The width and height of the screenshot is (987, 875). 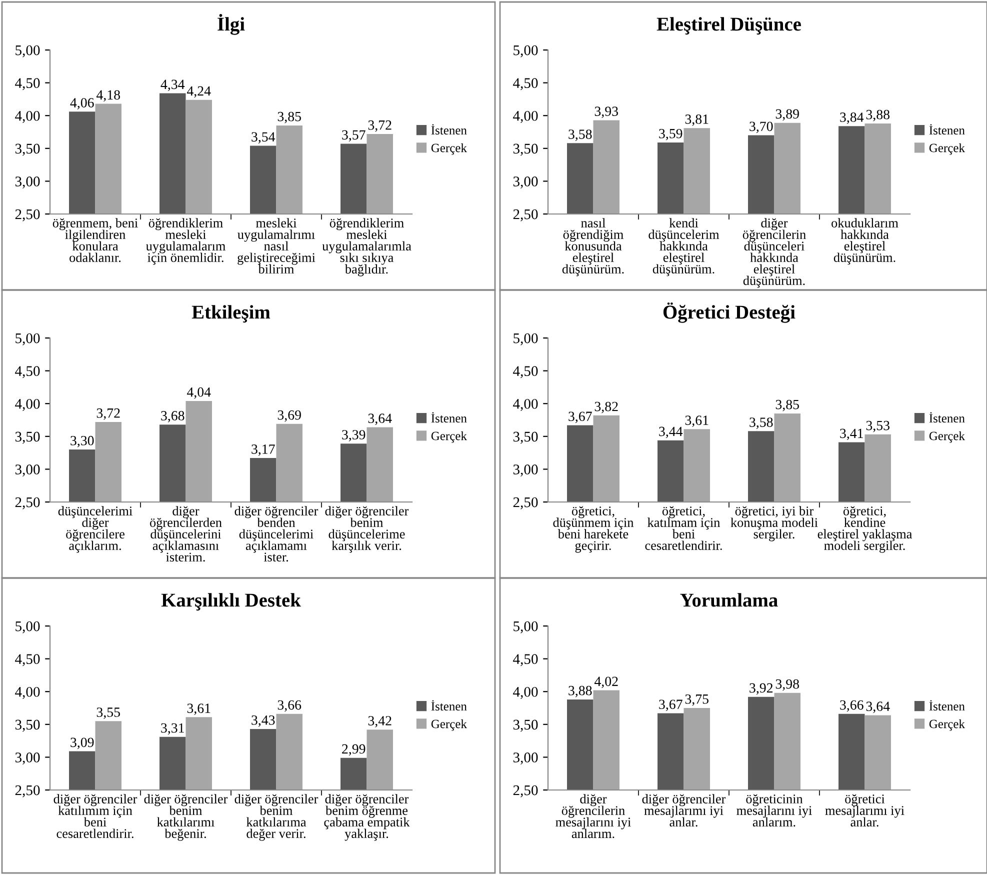 What do you see at coordinates (231, 314) in the screenshot?
I see `chart-title: Etkileşim` at bounding box center [231, 314].